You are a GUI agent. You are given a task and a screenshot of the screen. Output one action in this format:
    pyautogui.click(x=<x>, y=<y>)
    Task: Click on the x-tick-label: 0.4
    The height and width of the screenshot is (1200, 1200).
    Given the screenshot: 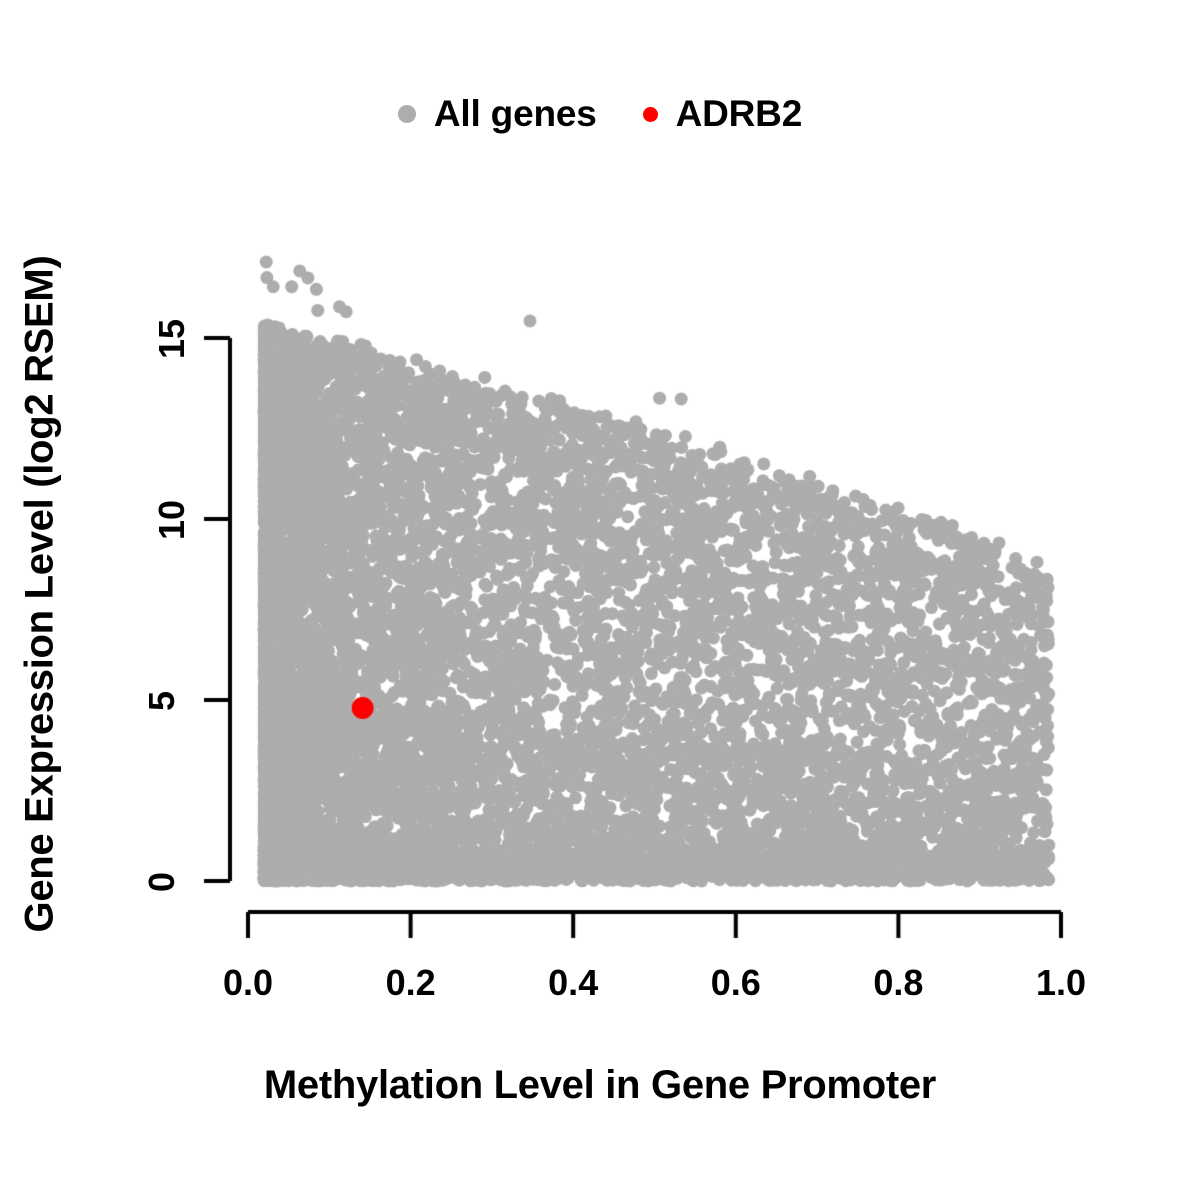 What is the action you would take?
    pyautogui.click(x=573, y=982)
    